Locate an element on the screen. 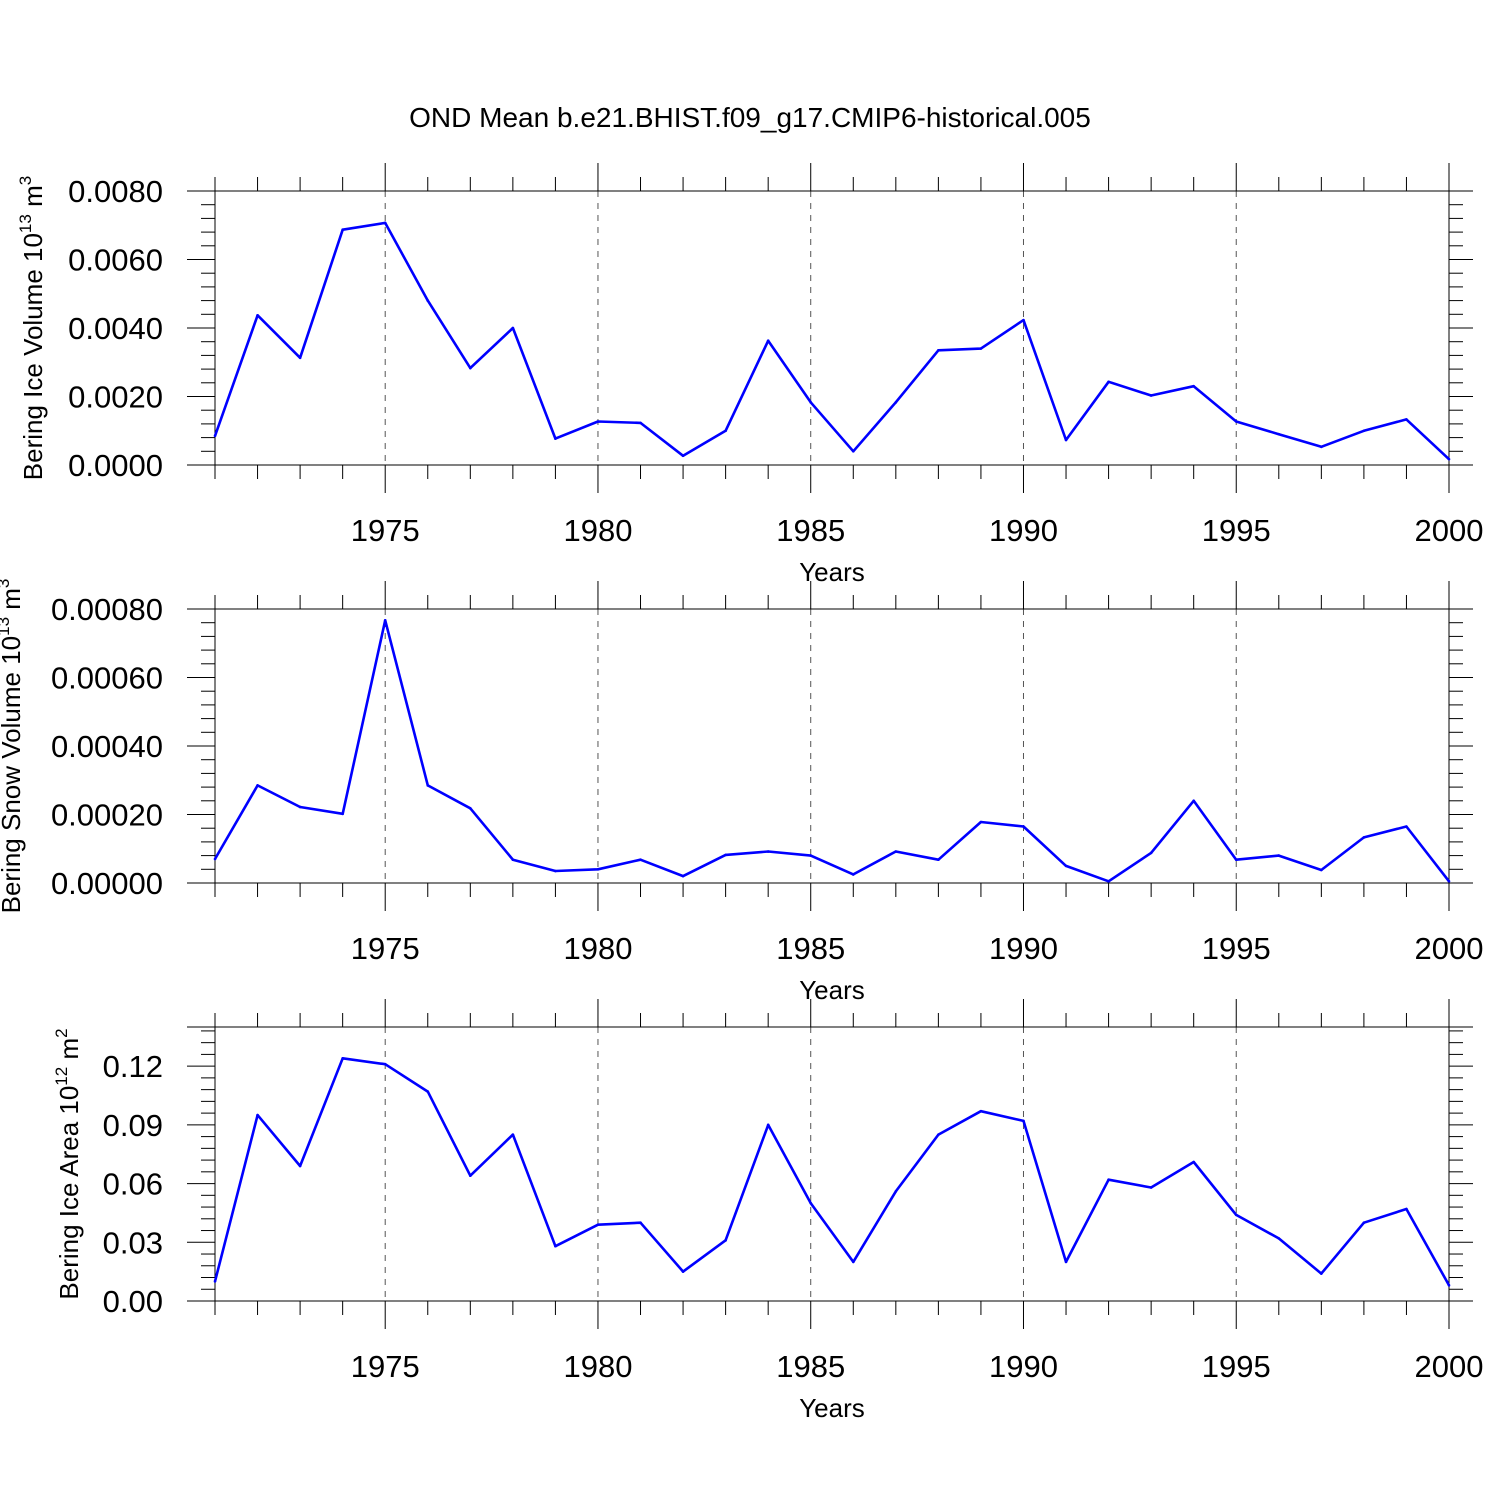  y-axis-label: Bering Ice Area 1012 m2 is located at coordinates (68, 1163).